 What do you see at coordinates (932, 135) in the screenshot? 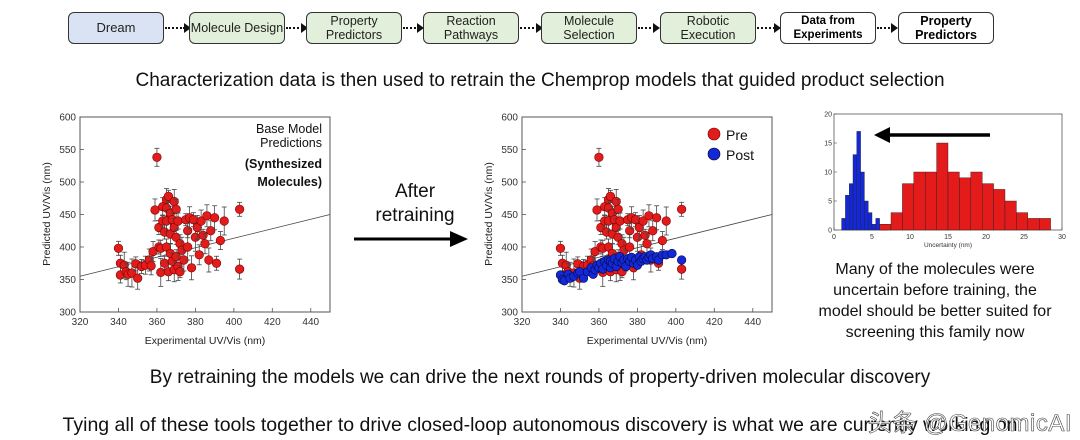
I see `left-arrow` at bounding box center [932, 135].